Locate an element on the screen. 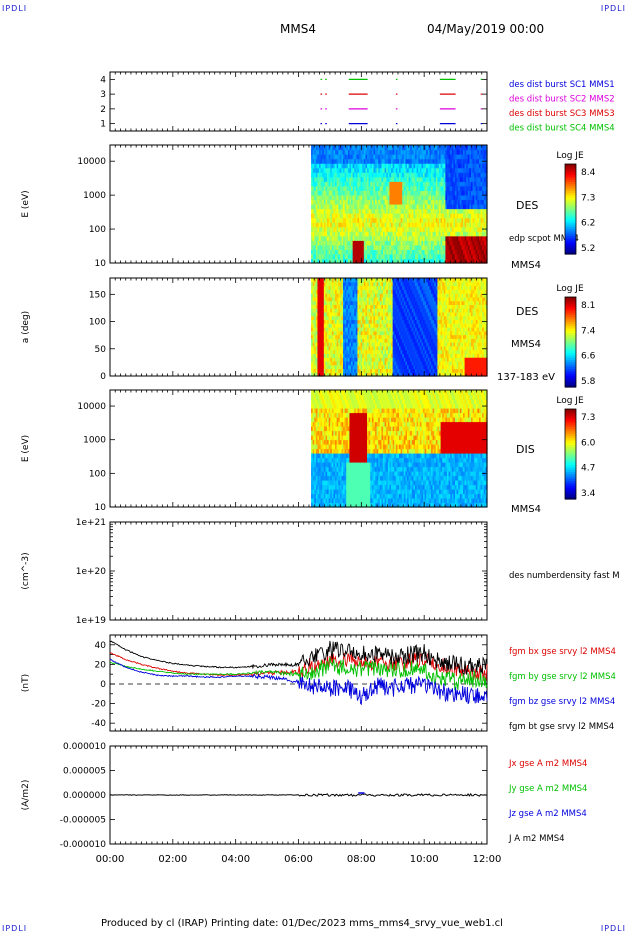  des-energy-colorbar-cell is located at coordinates (570, 244).